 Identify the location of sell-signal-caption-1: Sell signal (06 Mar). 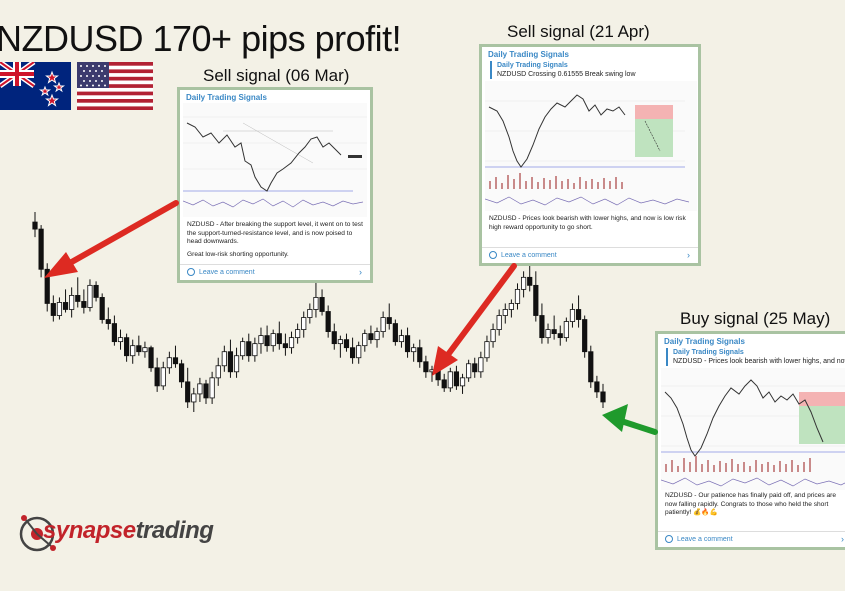
(276, 75).